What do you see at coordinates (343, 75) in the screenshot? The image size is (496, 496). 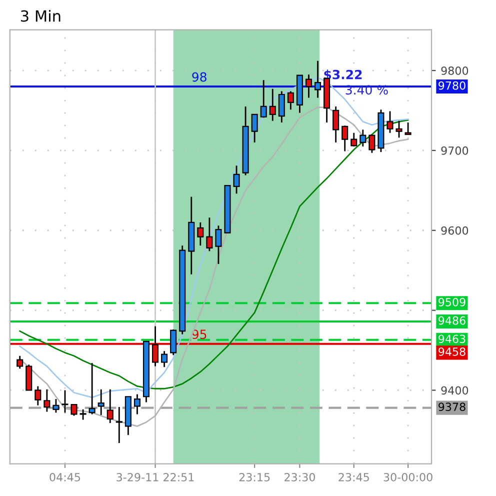 I see `annotation: $3.22` at bounding box center [343, 75].